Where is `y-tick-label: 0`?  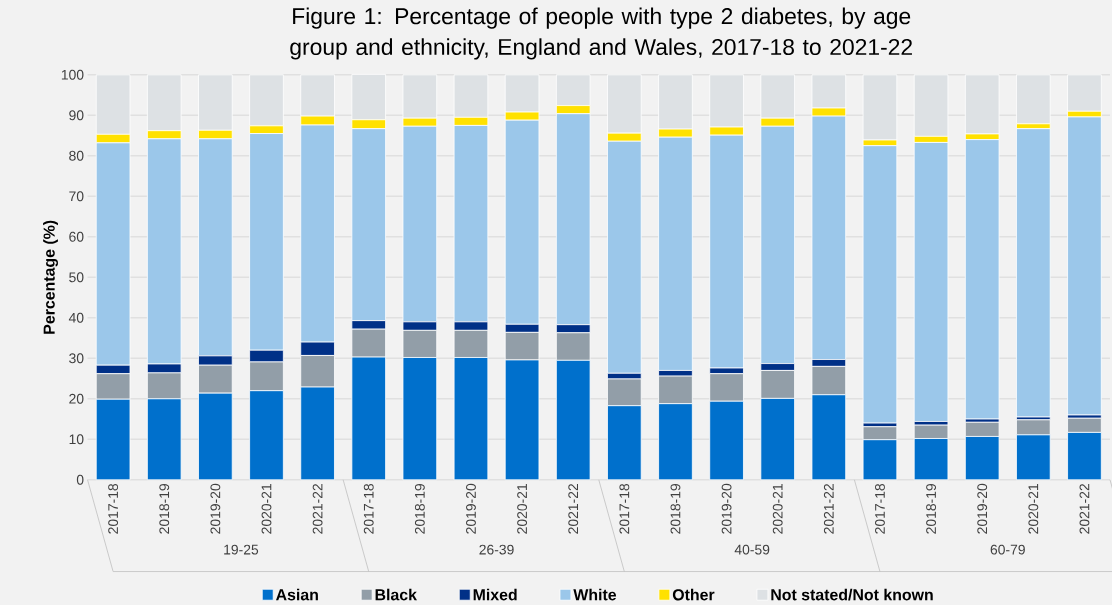
y-tick-label: 0 is located at coordinates (80, 479).